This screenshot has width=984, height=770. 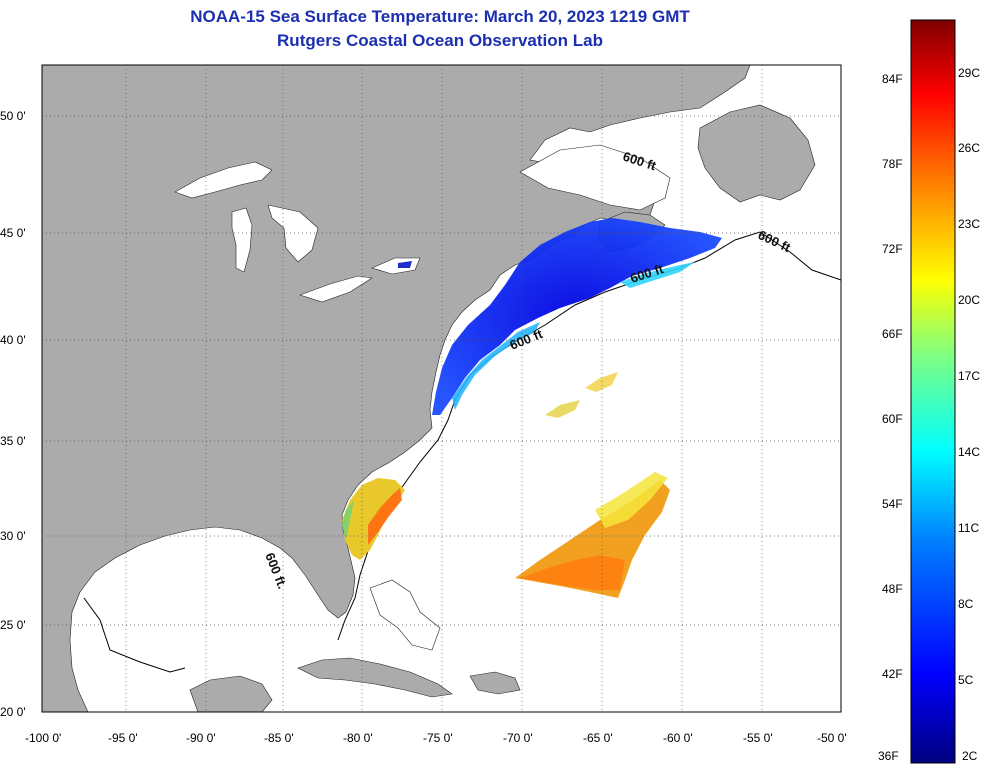 What do you see at coordinates (969, 376) in the screenshot?
I see `colorbar-c-label: 17C` at bounding box center [969, 376].